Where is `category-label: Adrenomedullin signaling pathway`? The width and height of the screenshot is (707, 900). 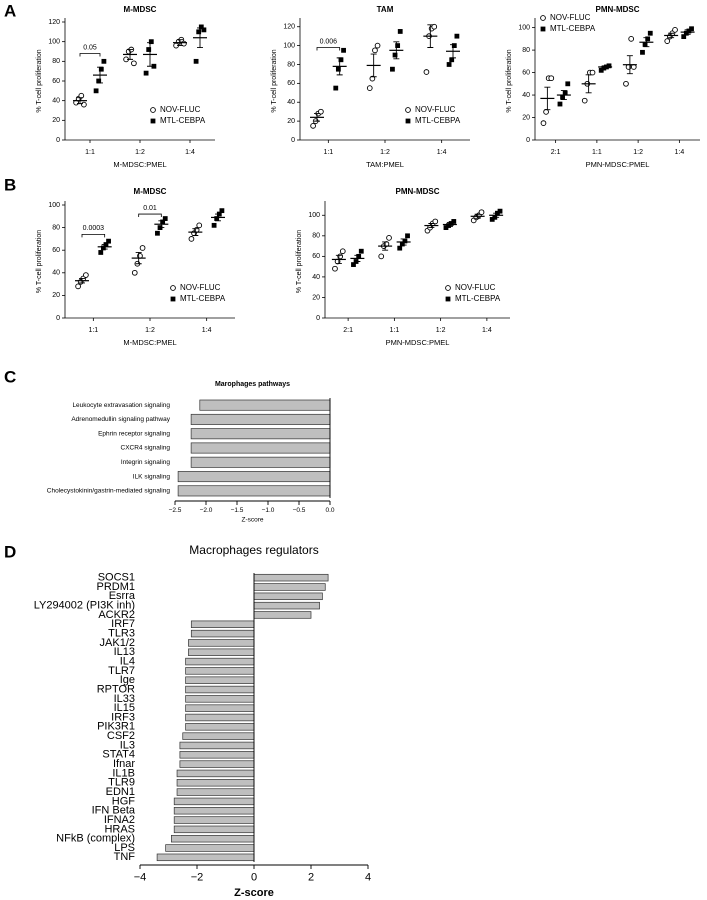 category-label: Adrenomedullin signaling pathway is located at coordinates (120, 419).